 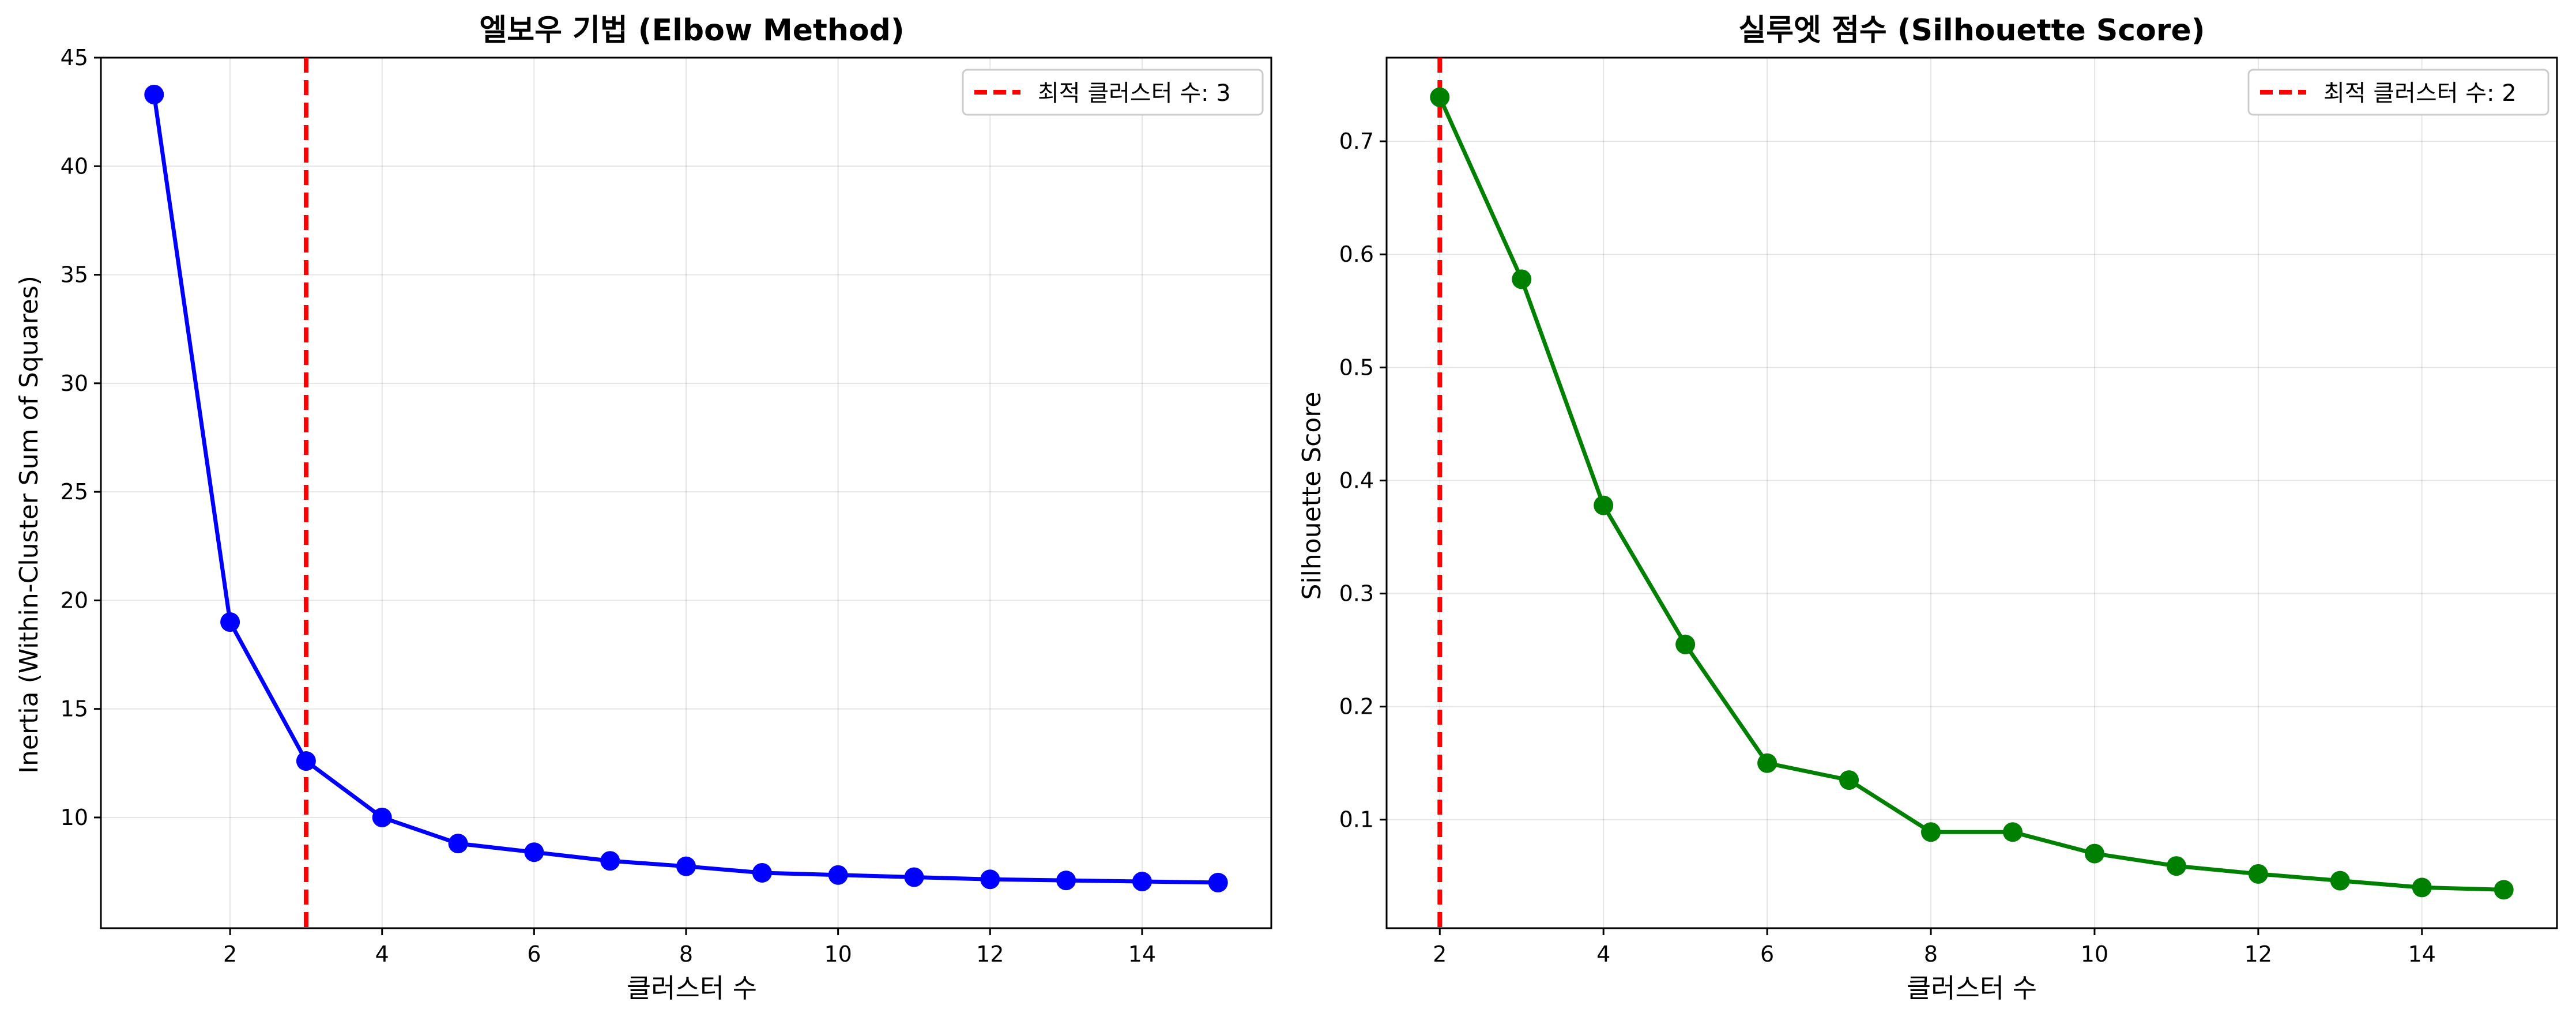 I want to click on elbow-legend-box, so click(x=1113, y=92).